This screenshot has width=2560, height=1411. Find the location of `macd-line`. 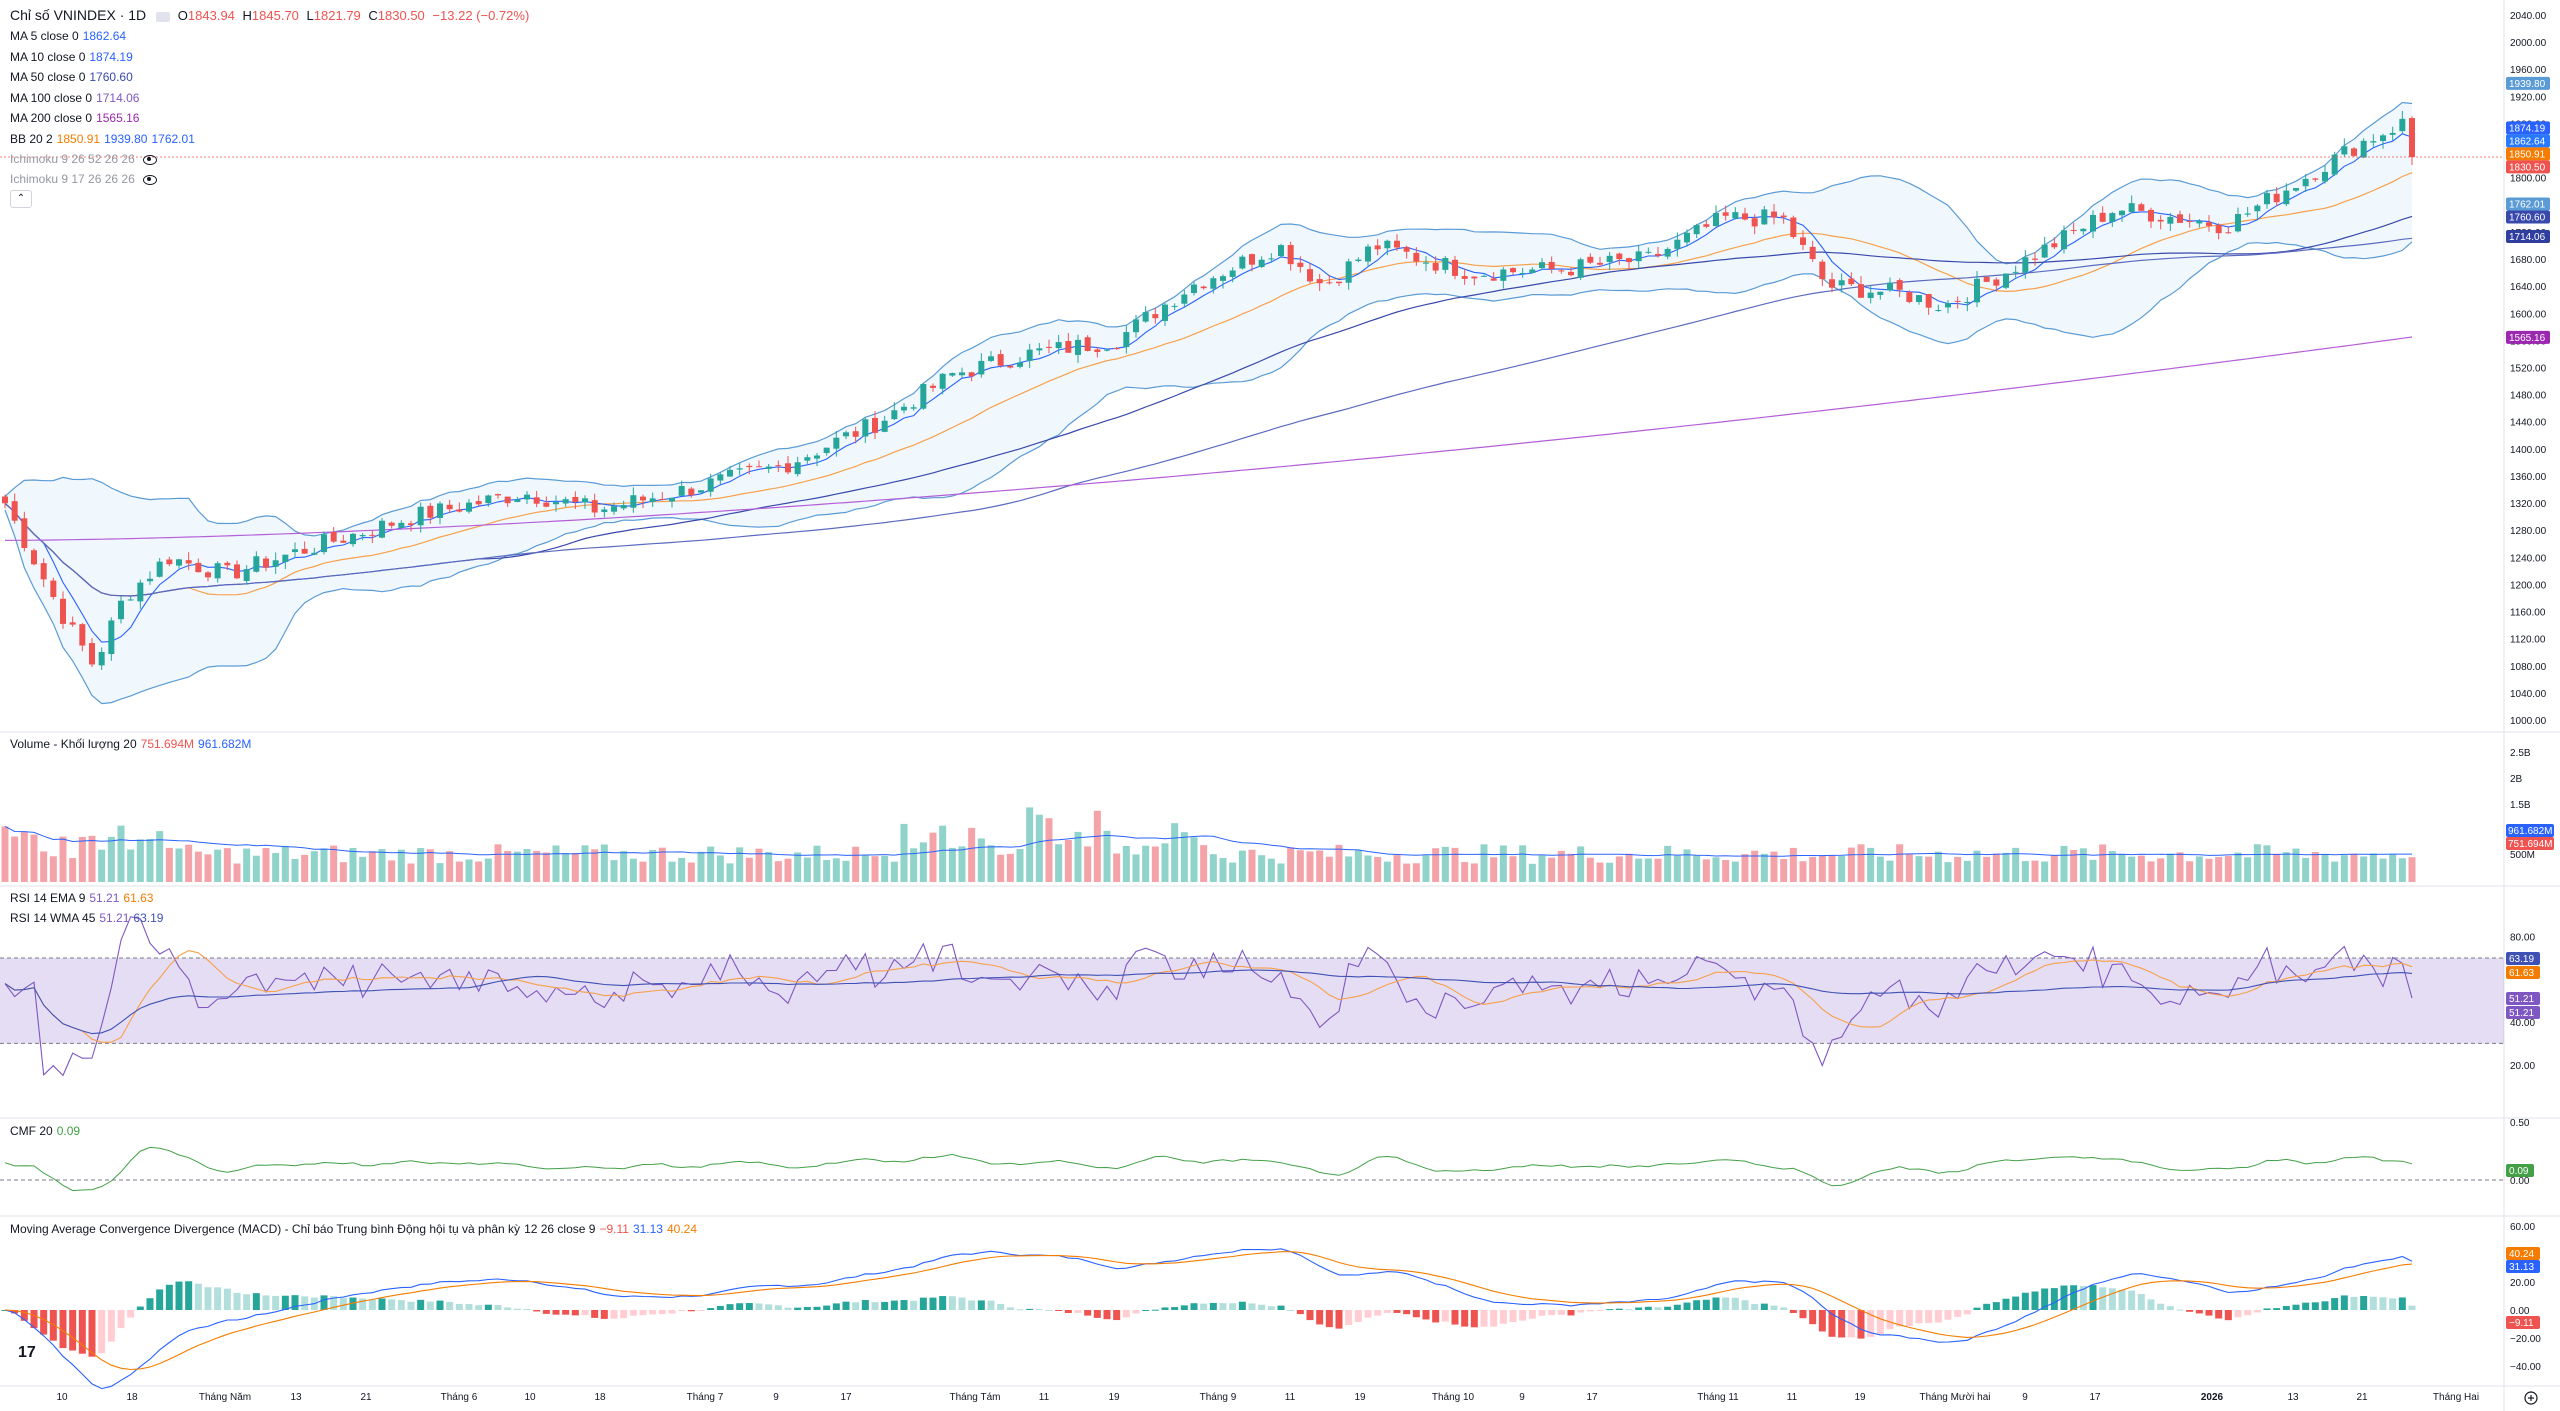

macd-line is located at coordinates (1208, 1319).